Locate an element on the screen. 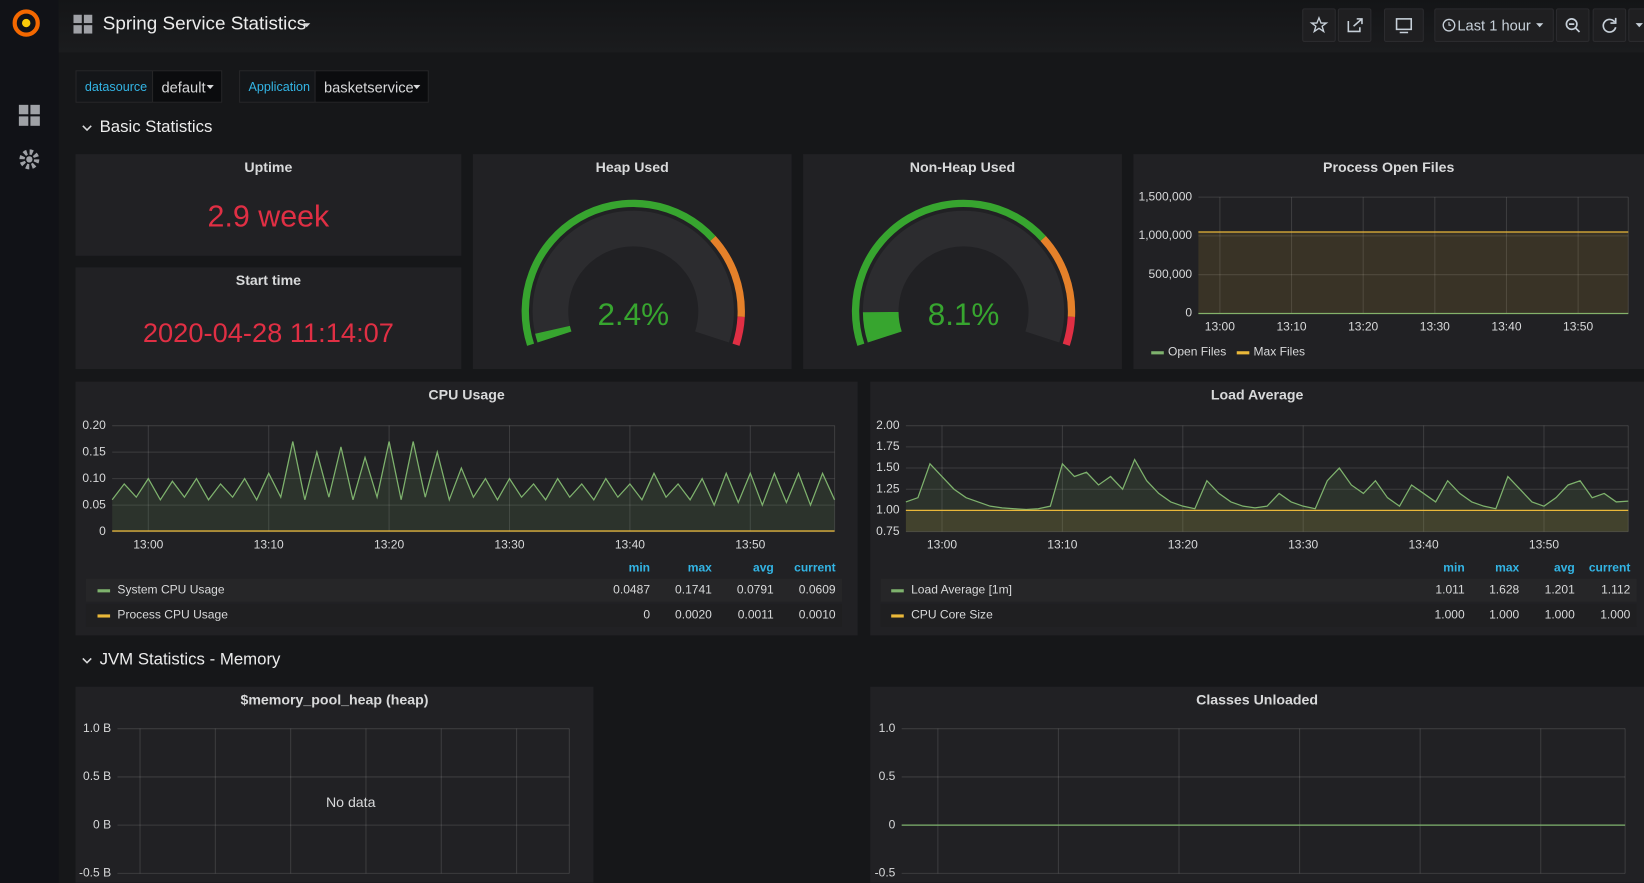 The height and width of the screenshot is (883, 1644). panel-title: Non-Heap Used is located at coordinates (962, 167).